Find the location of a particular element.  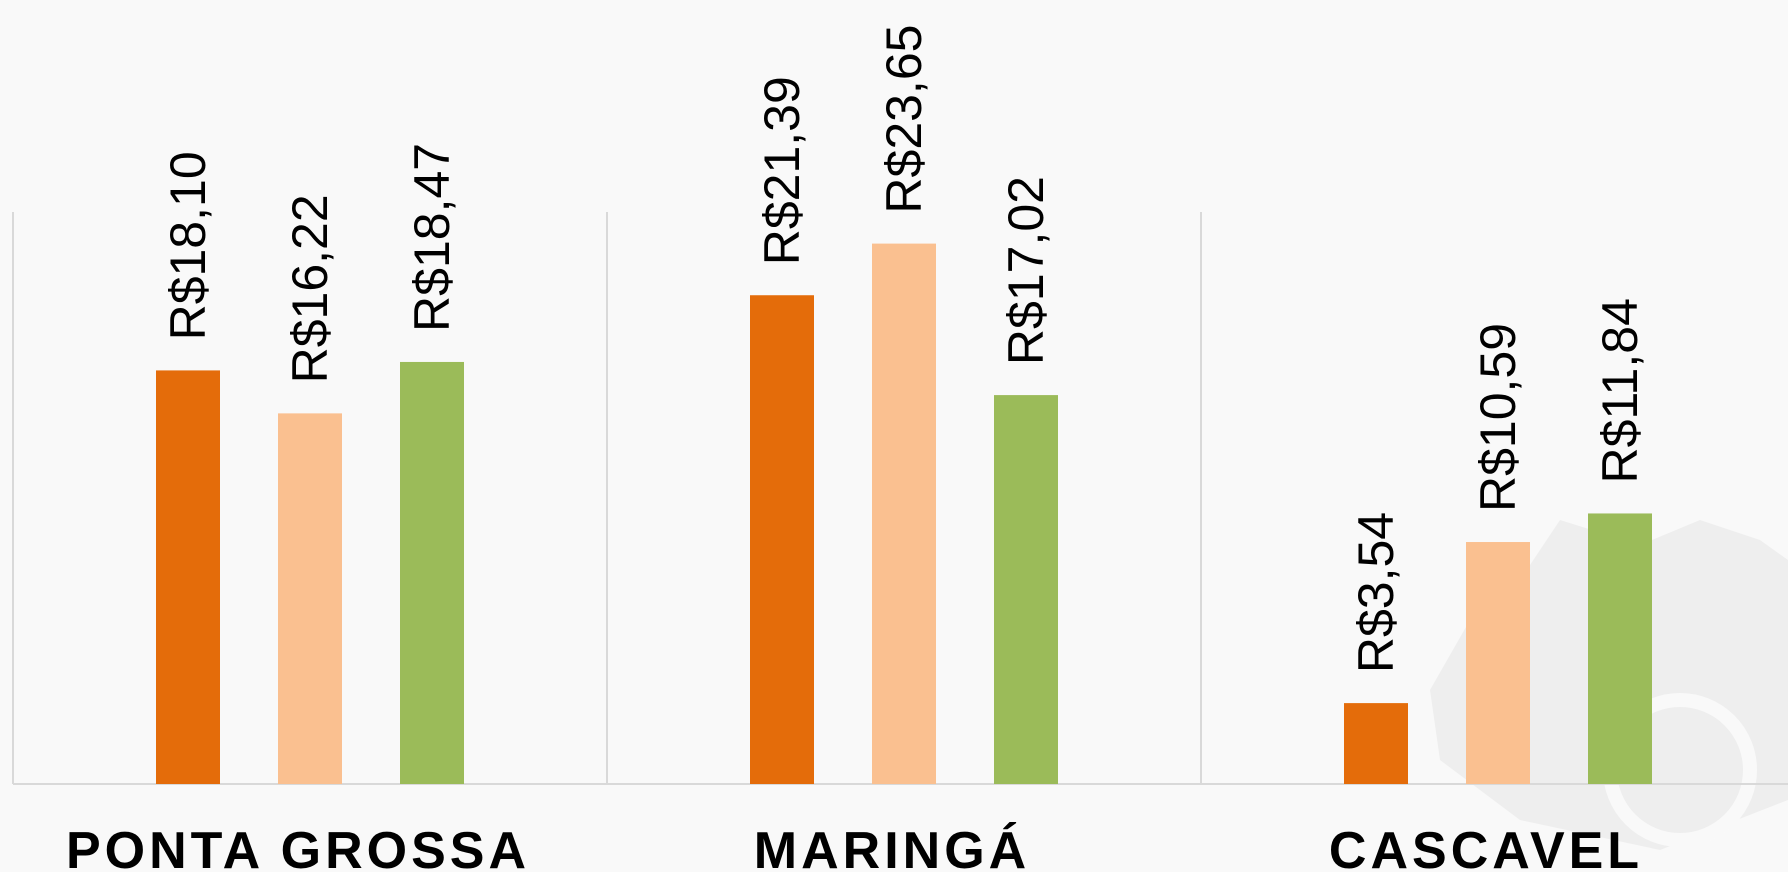

data-label: R$18,47 is located at coordinates (432, 237).